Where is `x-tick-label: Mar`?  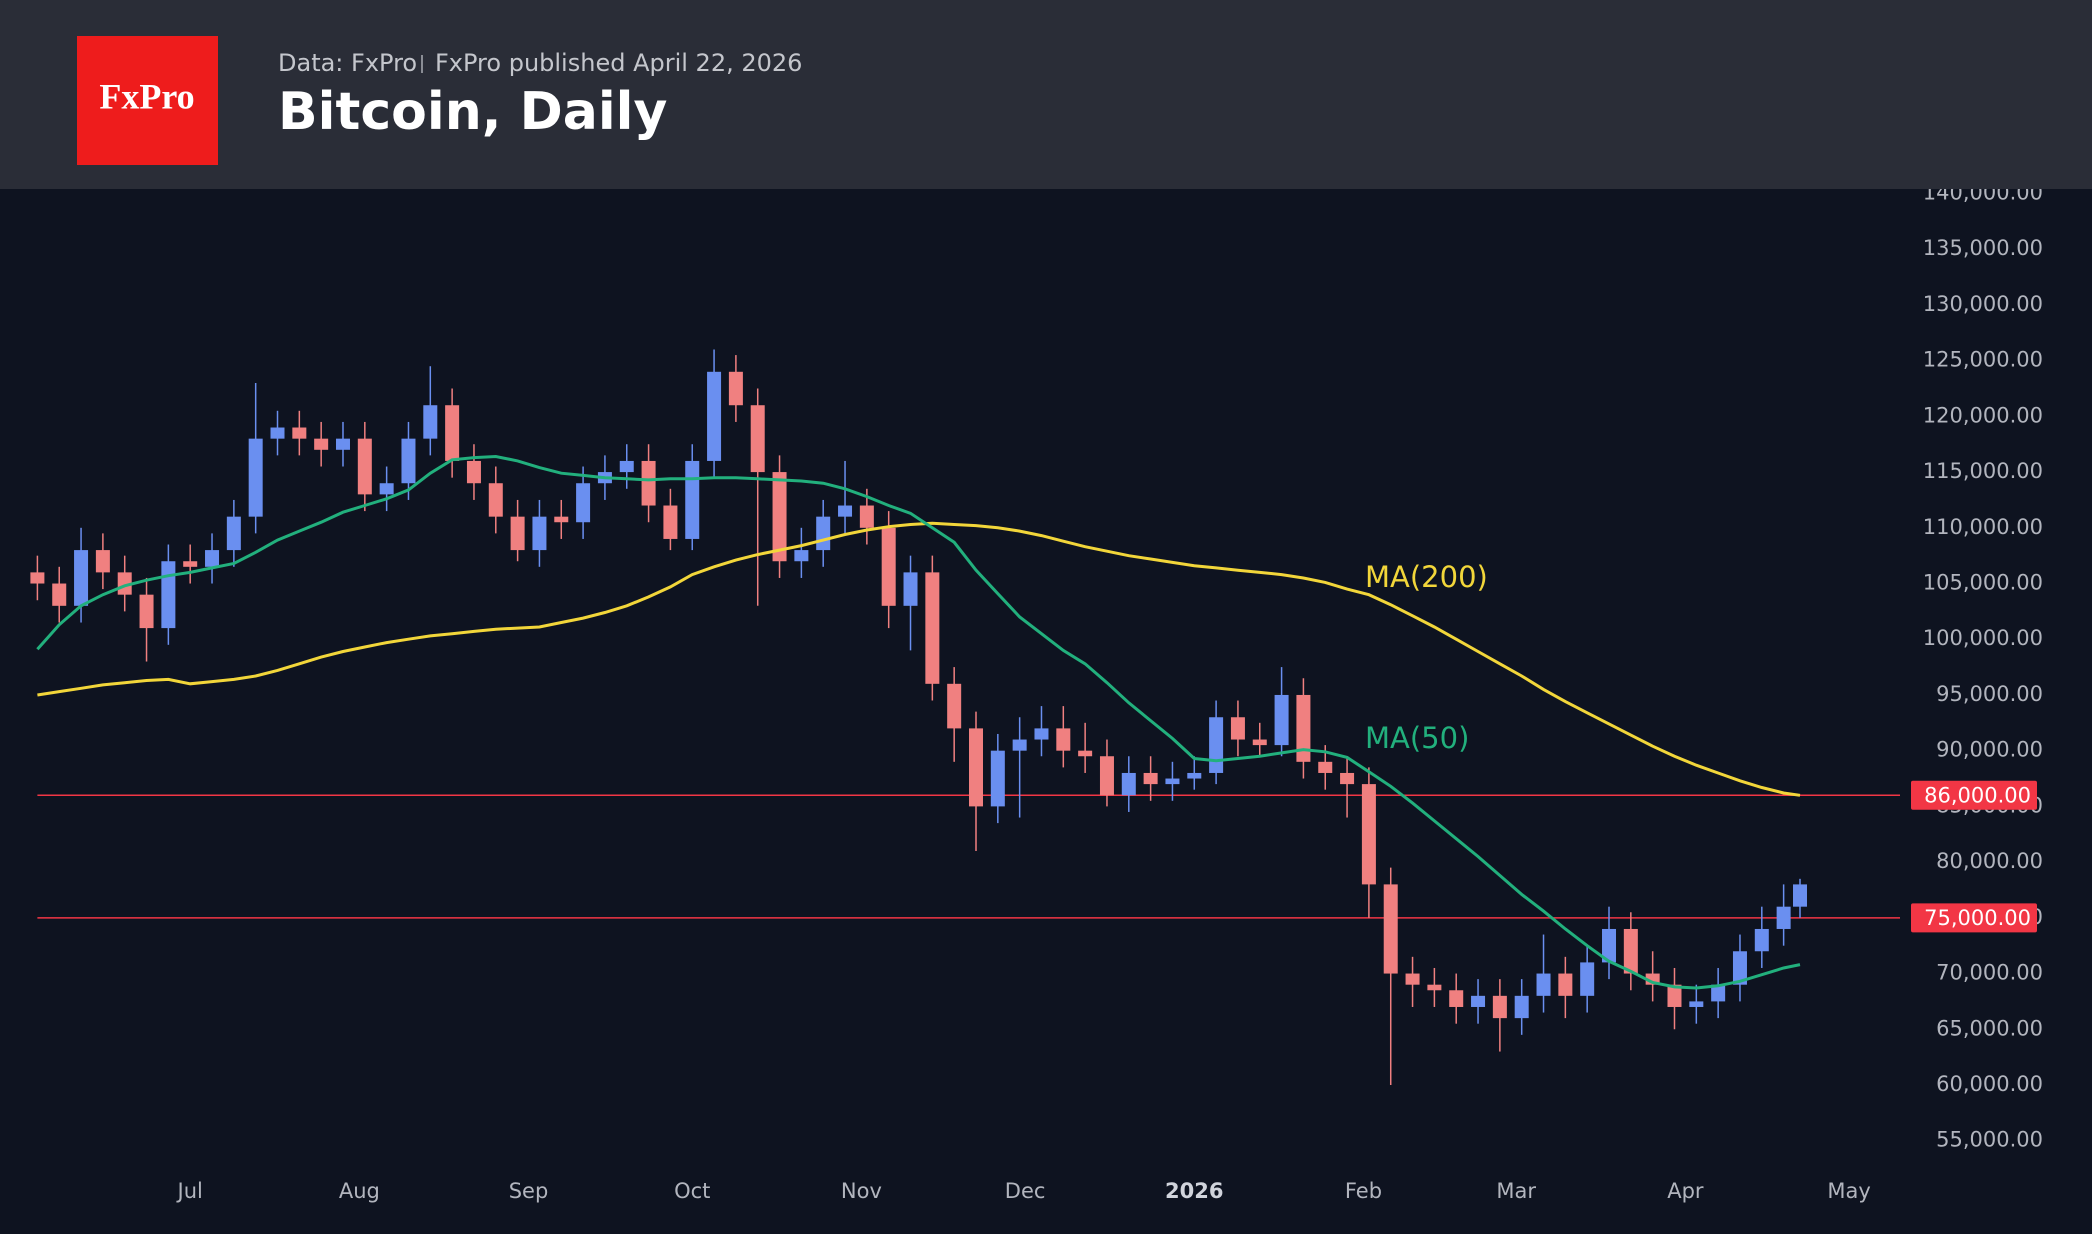
x-tick-label: Mar is located at coordinates (1516, 1191).